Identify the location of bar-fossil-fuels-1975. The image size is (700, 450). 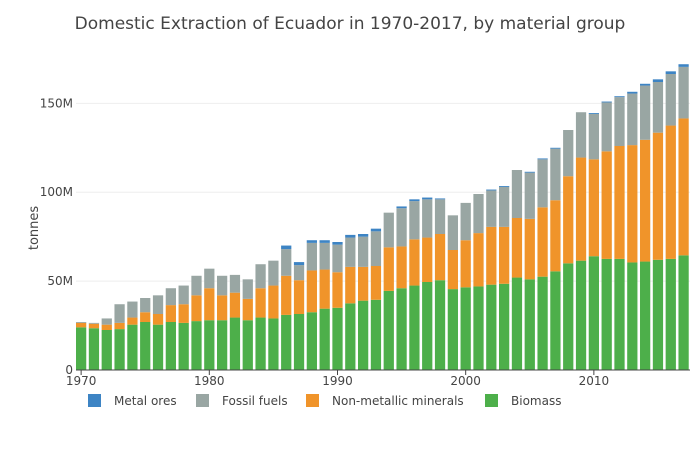
(145, 305).